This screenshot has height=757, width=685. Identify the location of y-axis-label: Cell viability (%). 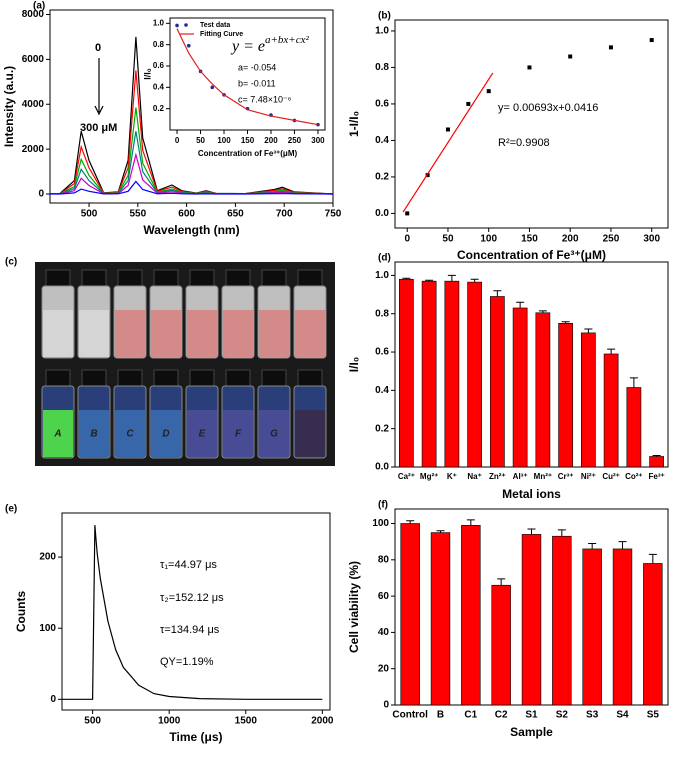
(354, 607).